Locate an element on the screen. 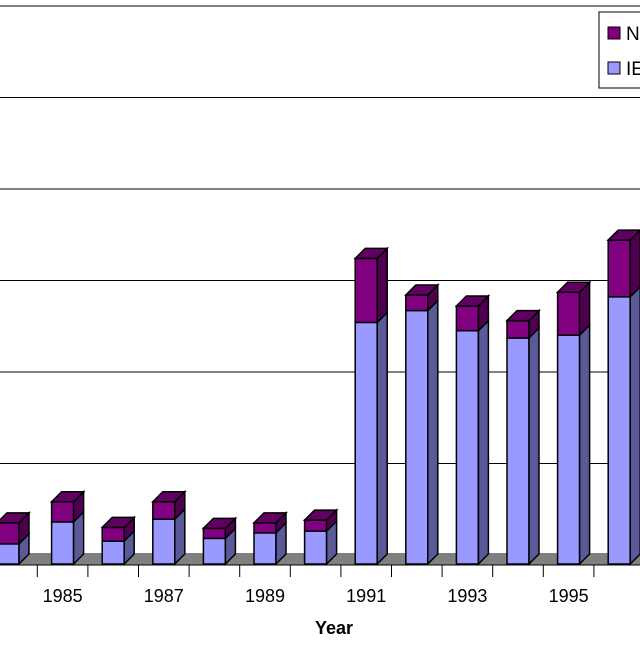 This screenshot has width=640, height=645. bar-n-1987 is located at coordinates (168, 505).